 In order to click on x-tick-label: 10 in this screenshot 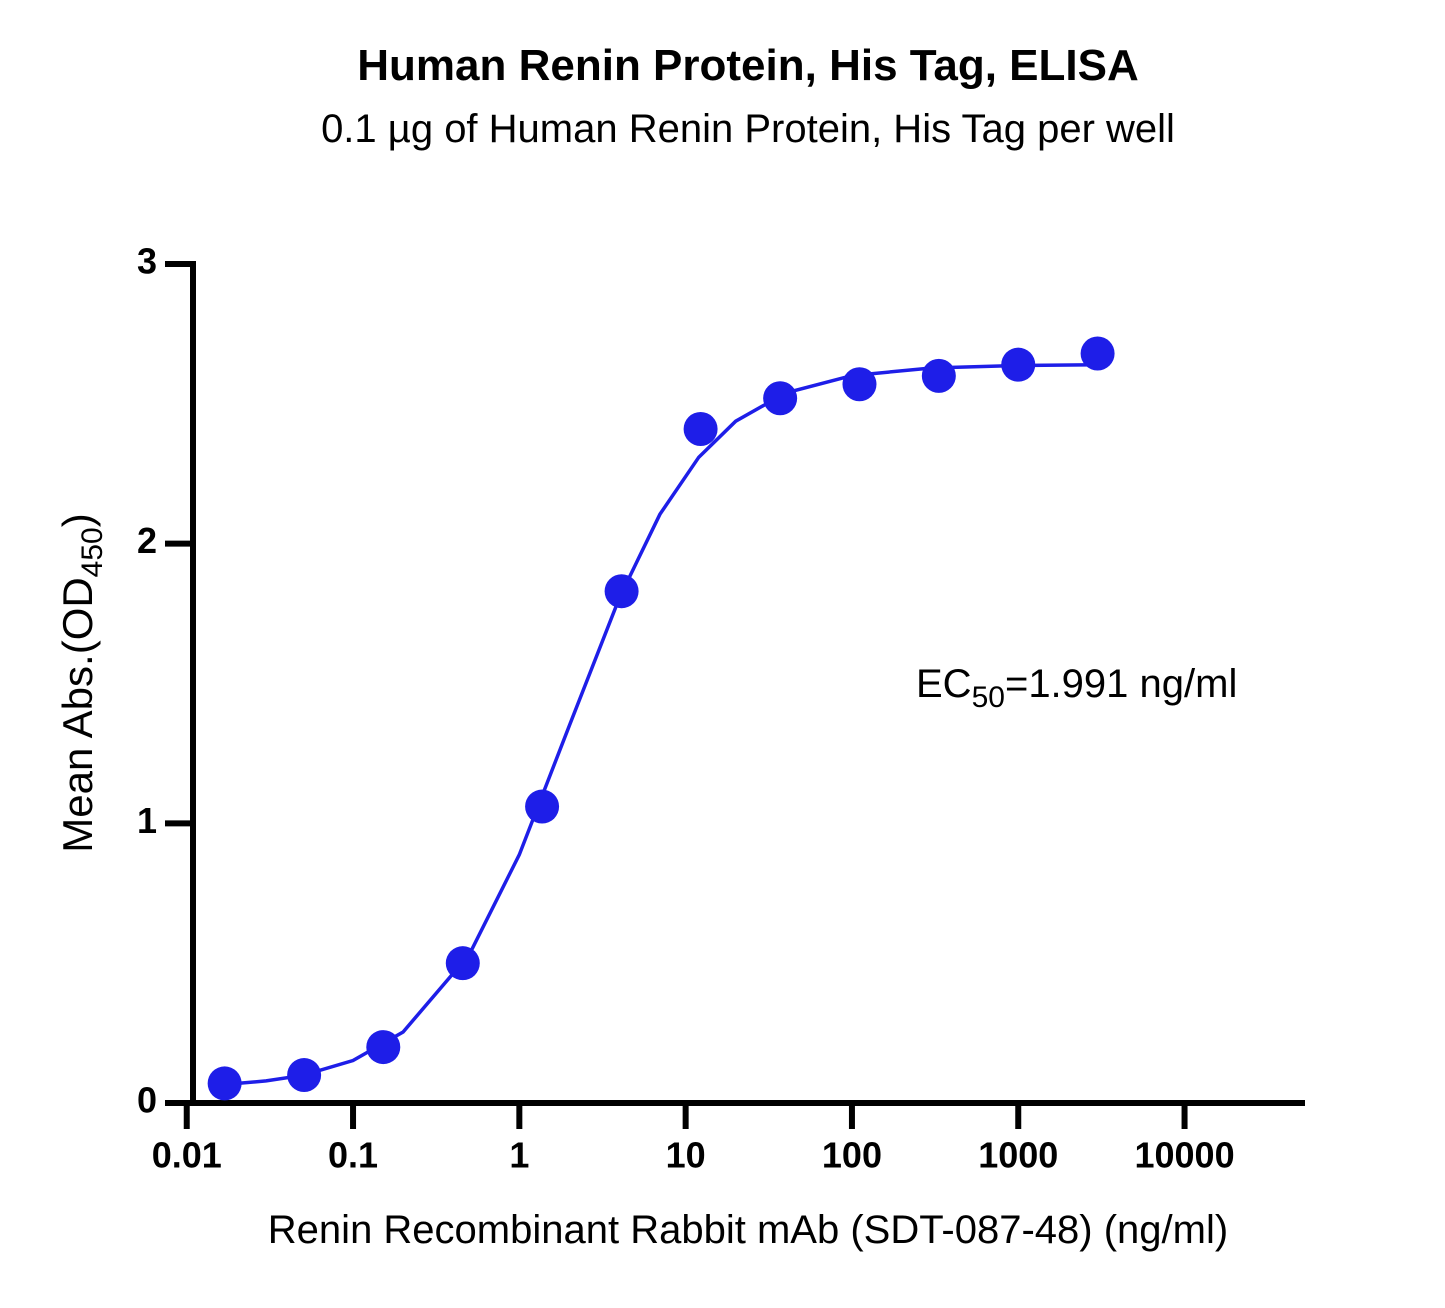, I will do `click(686, 1155)`.